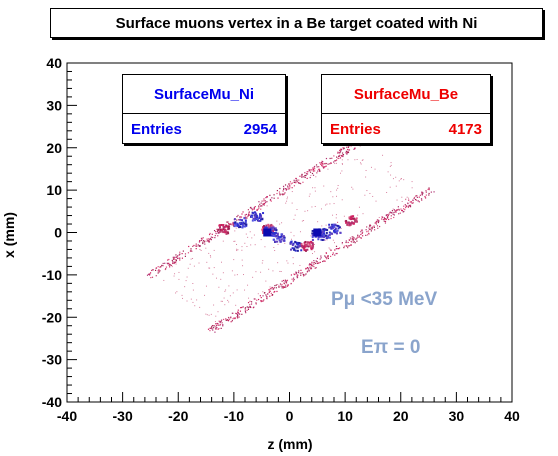  What do you see at coordinates (156, 129) in the screenshot?
I see `stats-entries-label-ni: Entries` at bounding box center [156, 129].